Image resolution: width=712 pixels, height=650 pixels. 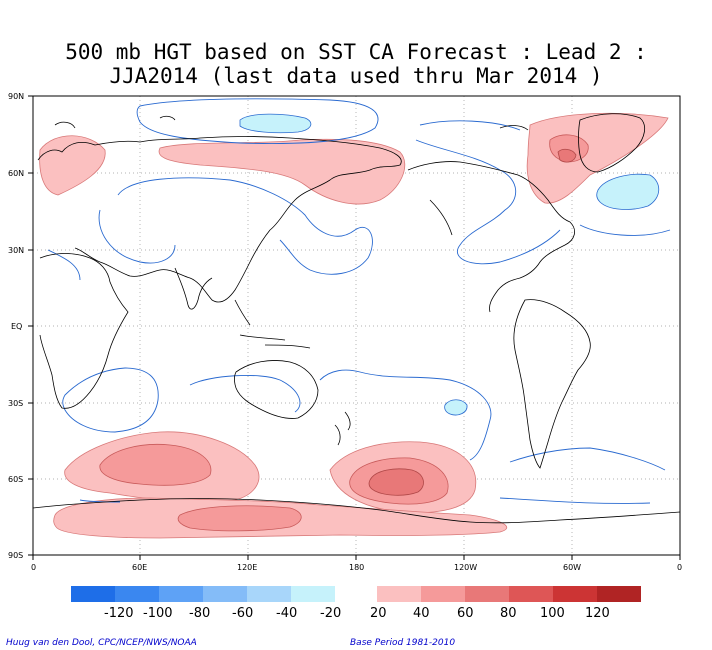 I want to click on latitude-ticks, so click(x=30, y=325).